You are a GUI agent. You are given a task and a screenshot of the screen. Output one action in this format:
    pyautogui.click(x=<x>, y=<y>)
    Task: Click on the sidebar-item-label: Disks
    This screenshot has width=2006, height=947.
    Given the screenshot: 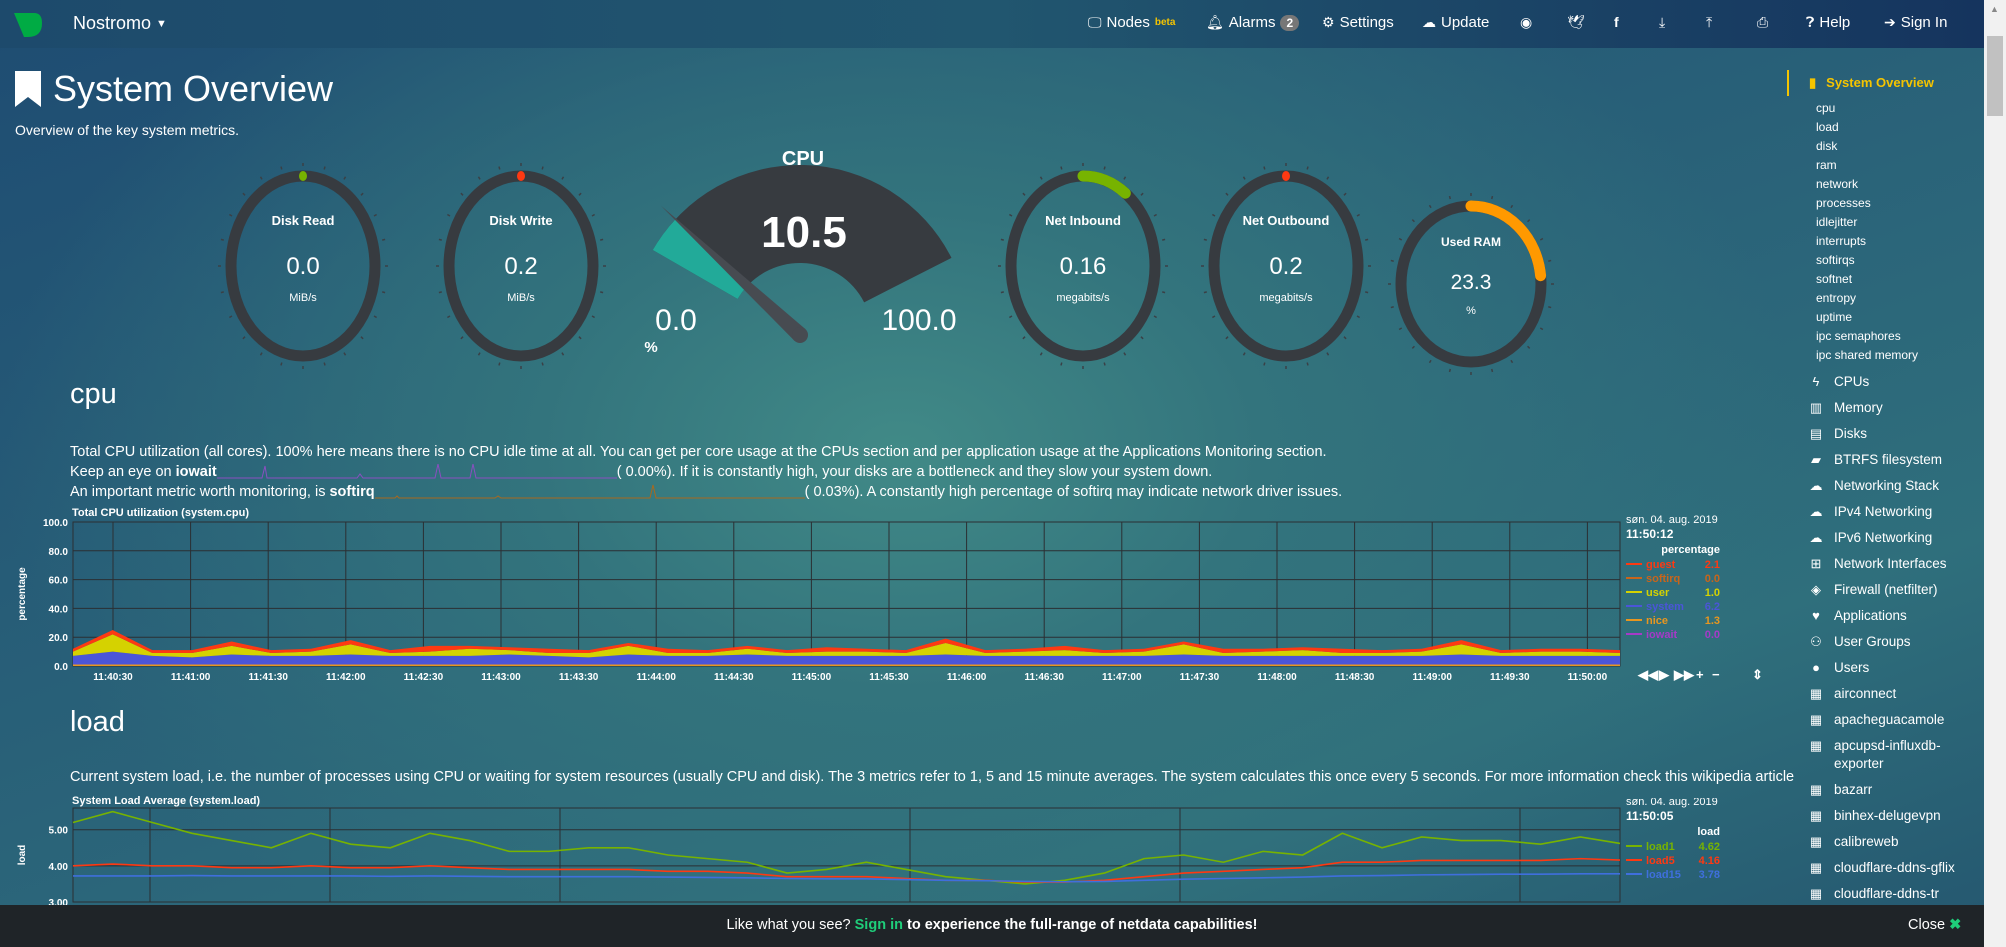 What is the action you would take?
    pyautogui.click(x=1850, y=433)
    